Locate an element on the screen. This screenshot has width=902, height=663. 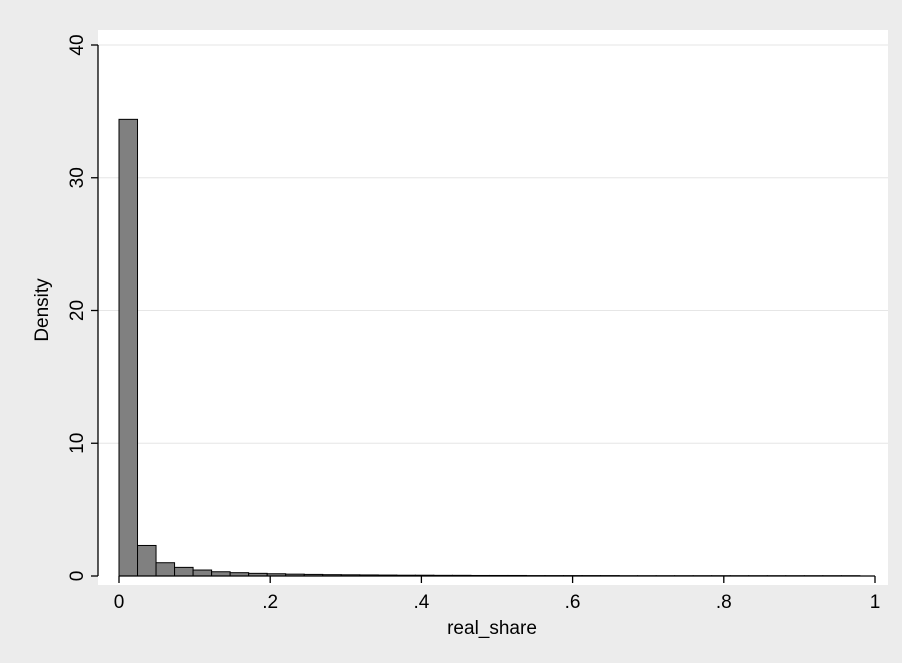
y-tick-label: 0 is located at coordinates (77, 576).